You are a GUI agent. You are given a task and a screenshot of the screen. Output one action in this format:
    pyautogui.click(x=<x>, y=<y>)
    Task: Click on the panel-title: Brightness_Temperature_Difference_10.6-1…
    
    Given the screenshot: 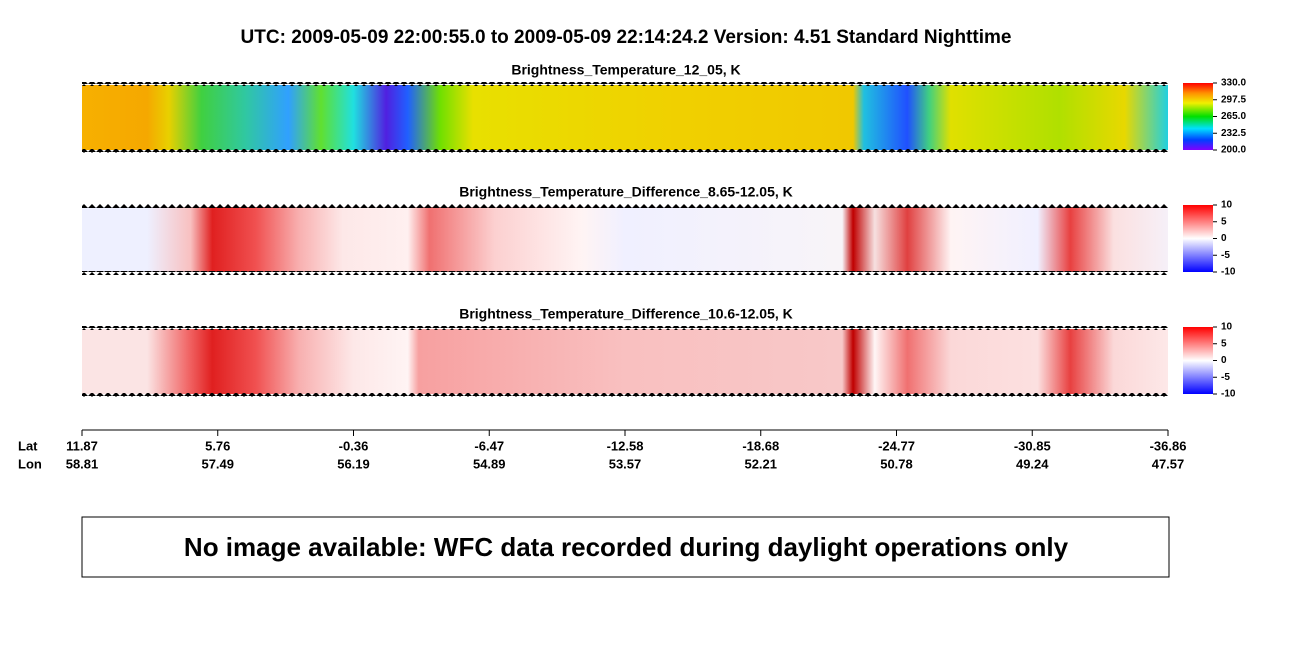 What is the action you would take?
    pyautogui.click(x=626, y=314)
    